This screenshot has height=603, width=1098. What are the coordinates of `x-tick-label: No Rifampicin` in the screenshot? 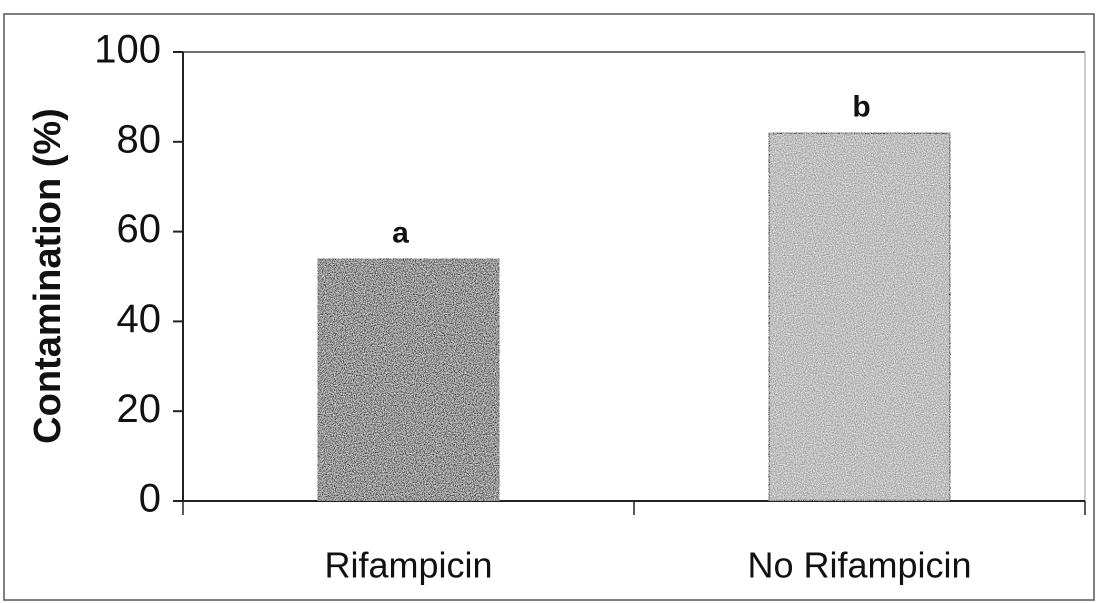 It's located at (859, 565).